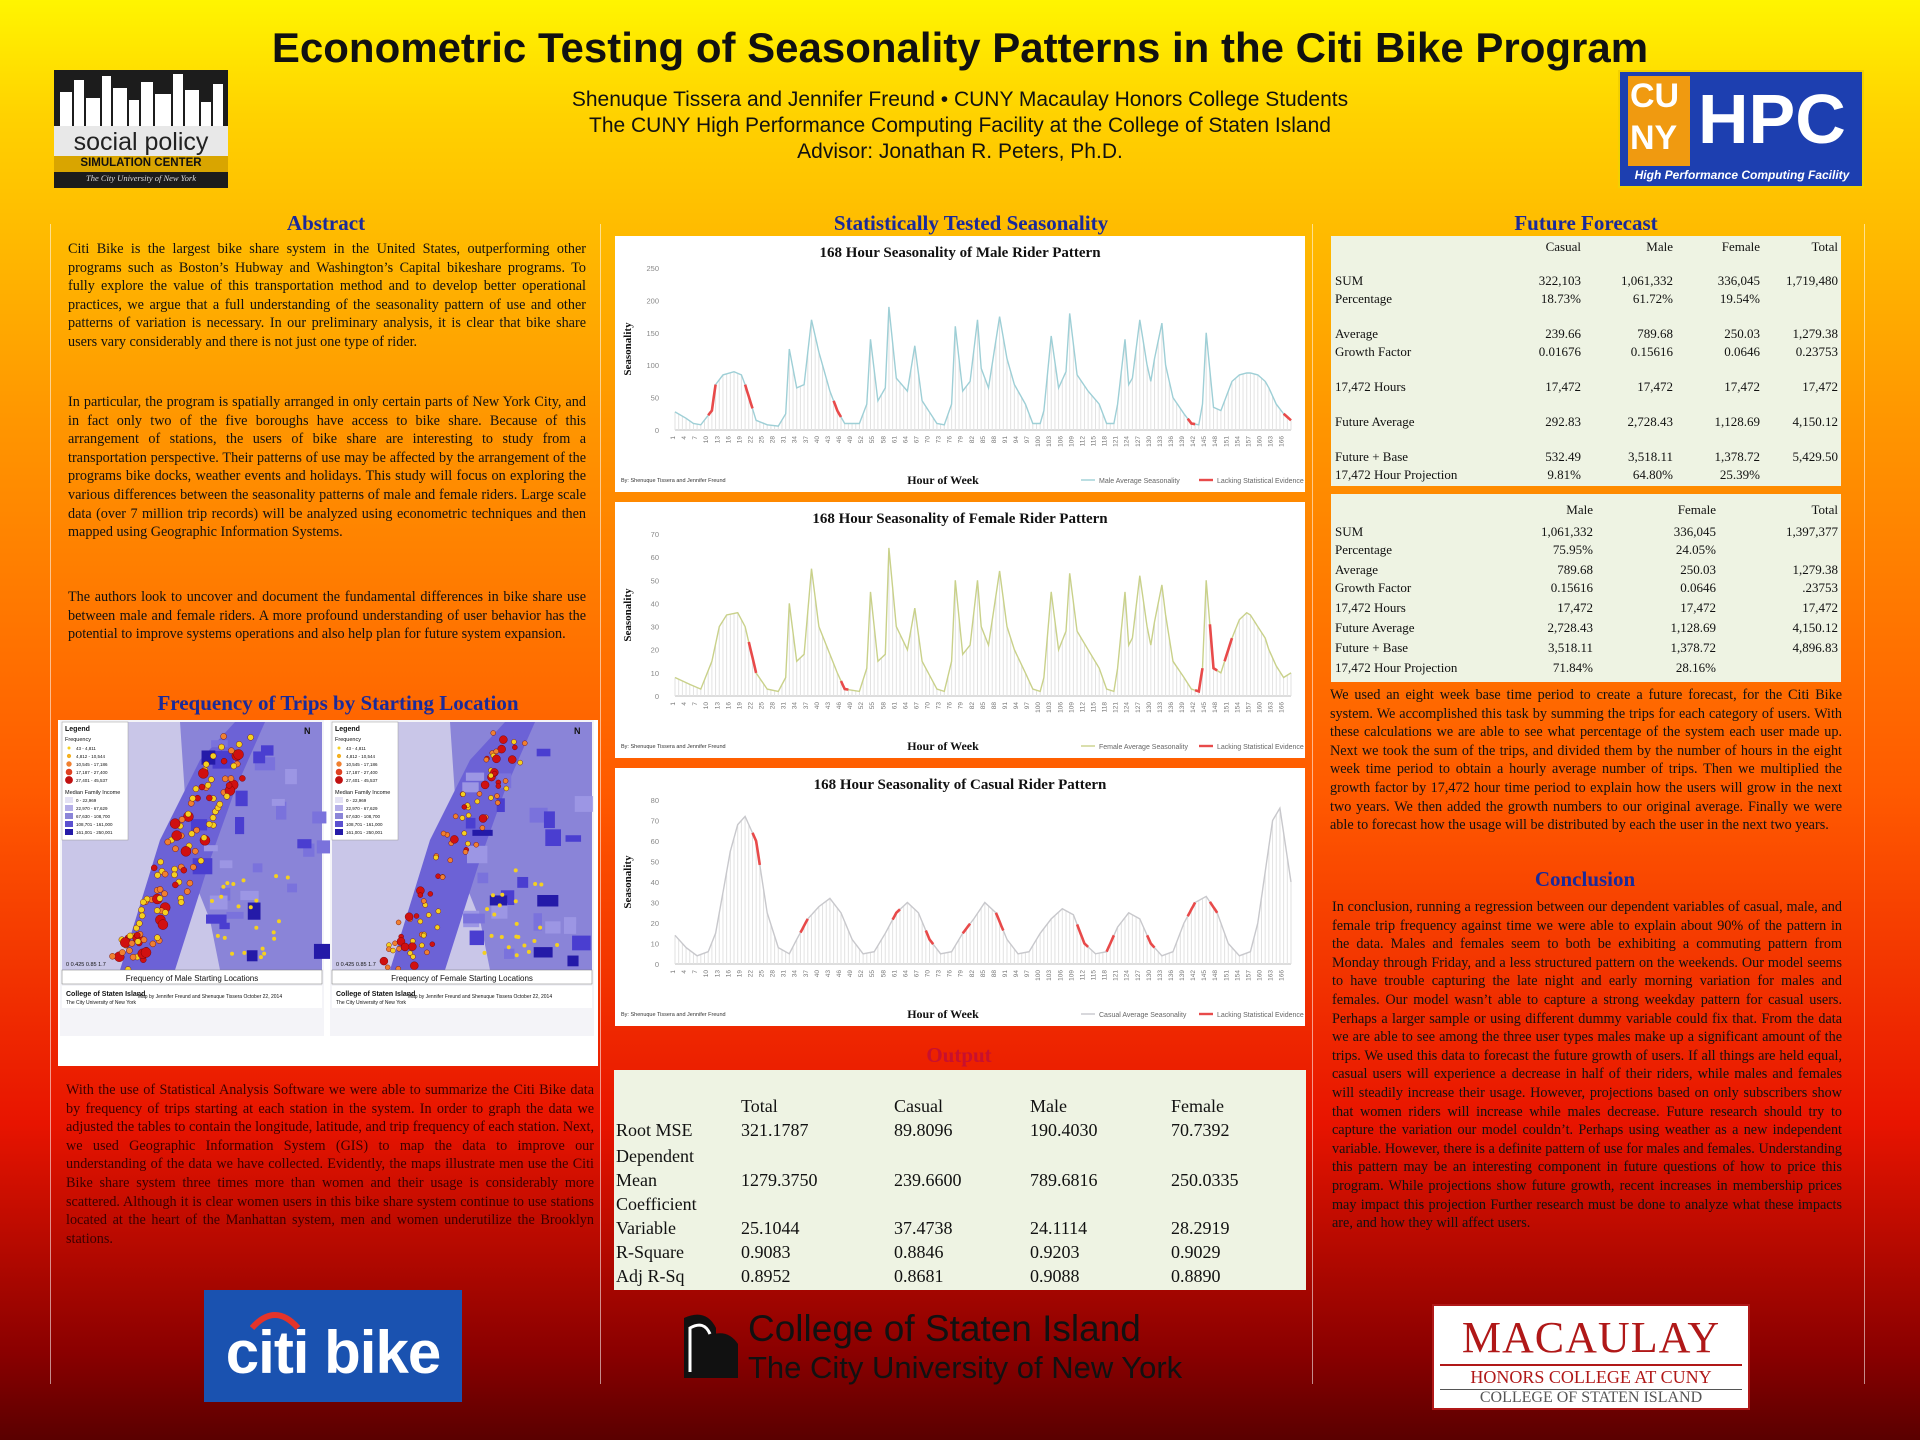 Image resolution: width=1920 pixels, height=1440 pixels. Describe the element at coordinates (1182, 441) in the screenshot. I see `x-tick-label: 139` at that location.